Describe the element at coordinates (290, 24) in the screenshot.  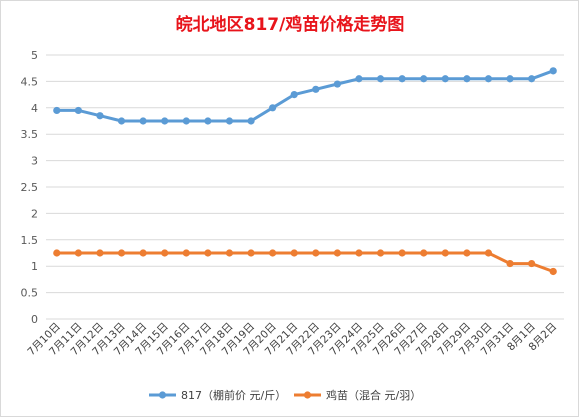
I see `chart-title: 皖北地区817/鸡苗价格走势图` at that location.